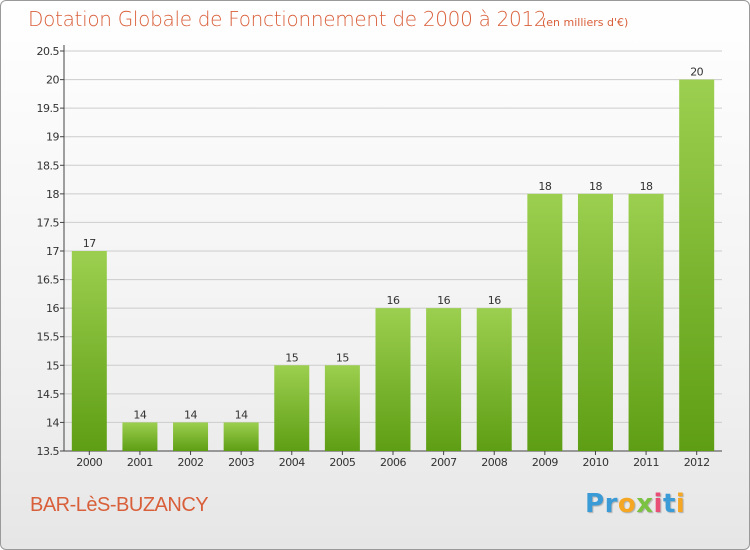 This screenshot has width=750, height=550. What do you see at coordinates (52, 137) in the screenshot?
I see `y-tick-label: 19` at bounding box center [52, 137].